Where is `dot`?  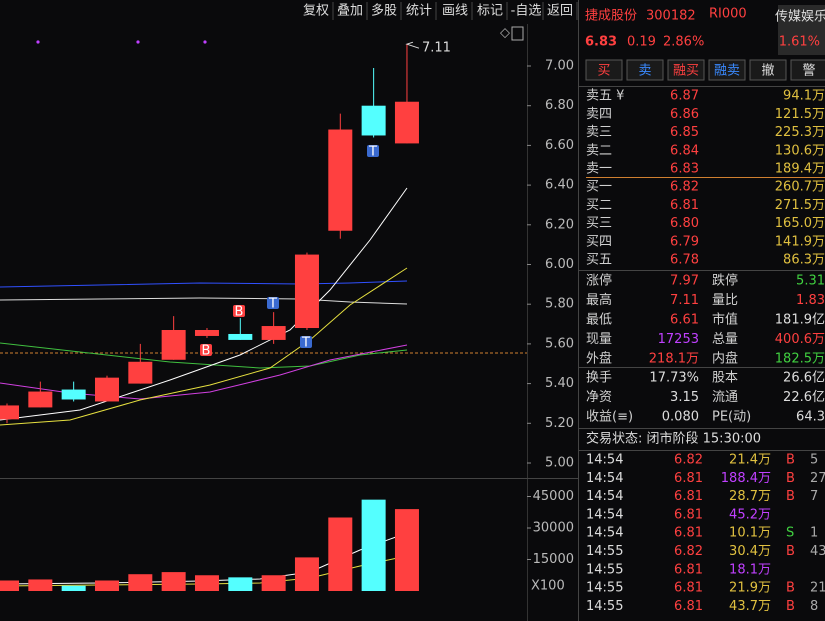
dot is located at coordinates (38, 42).